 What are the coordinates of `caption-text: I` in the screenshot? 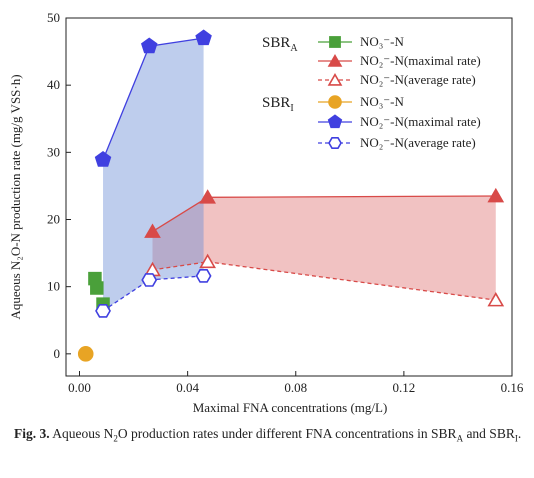 It's located at (516, 438).